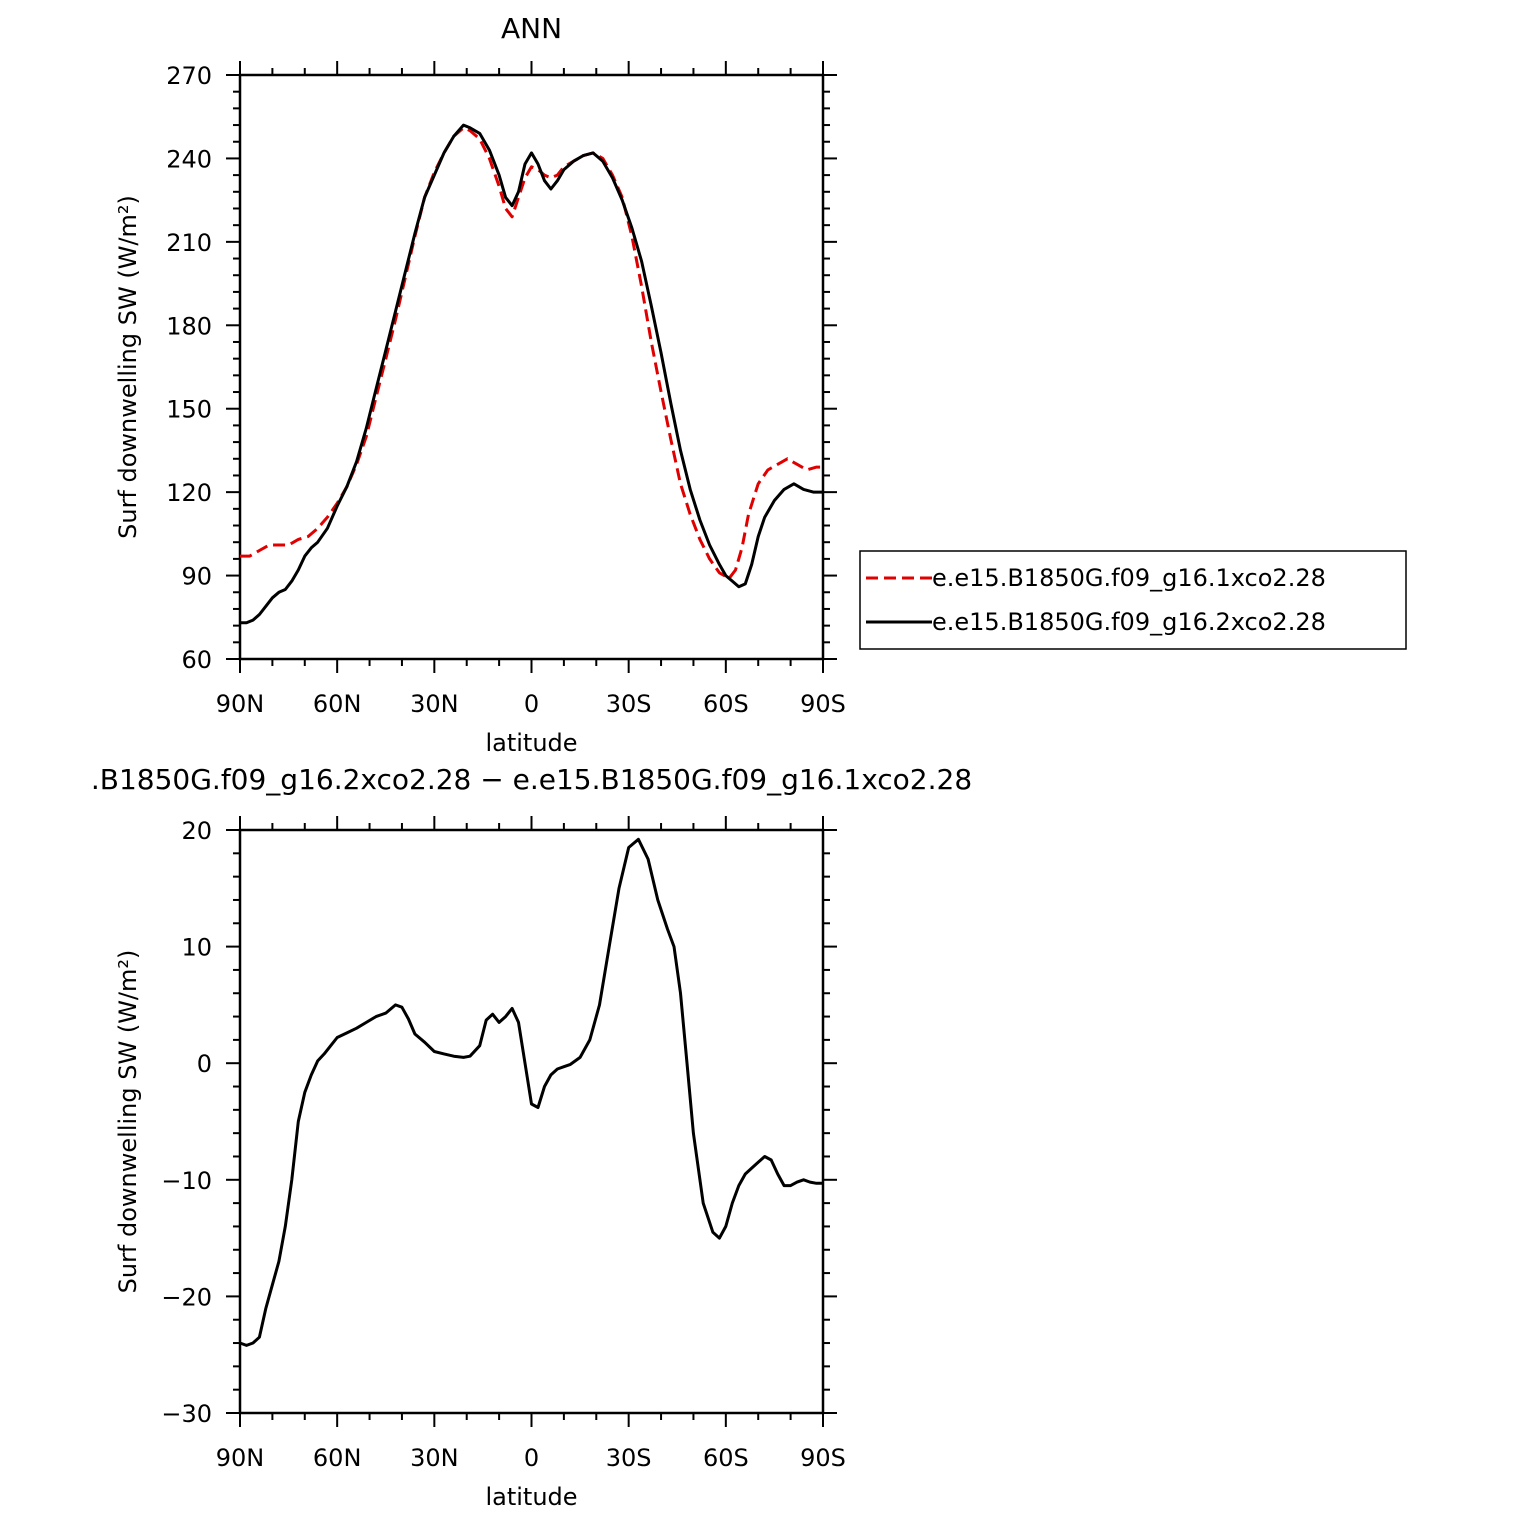 The height and width of the screenshot is (1519, 1513). Describe the element at coordinates (531, 28) in the screenshot. I see `chart-title: ANN` at that location.